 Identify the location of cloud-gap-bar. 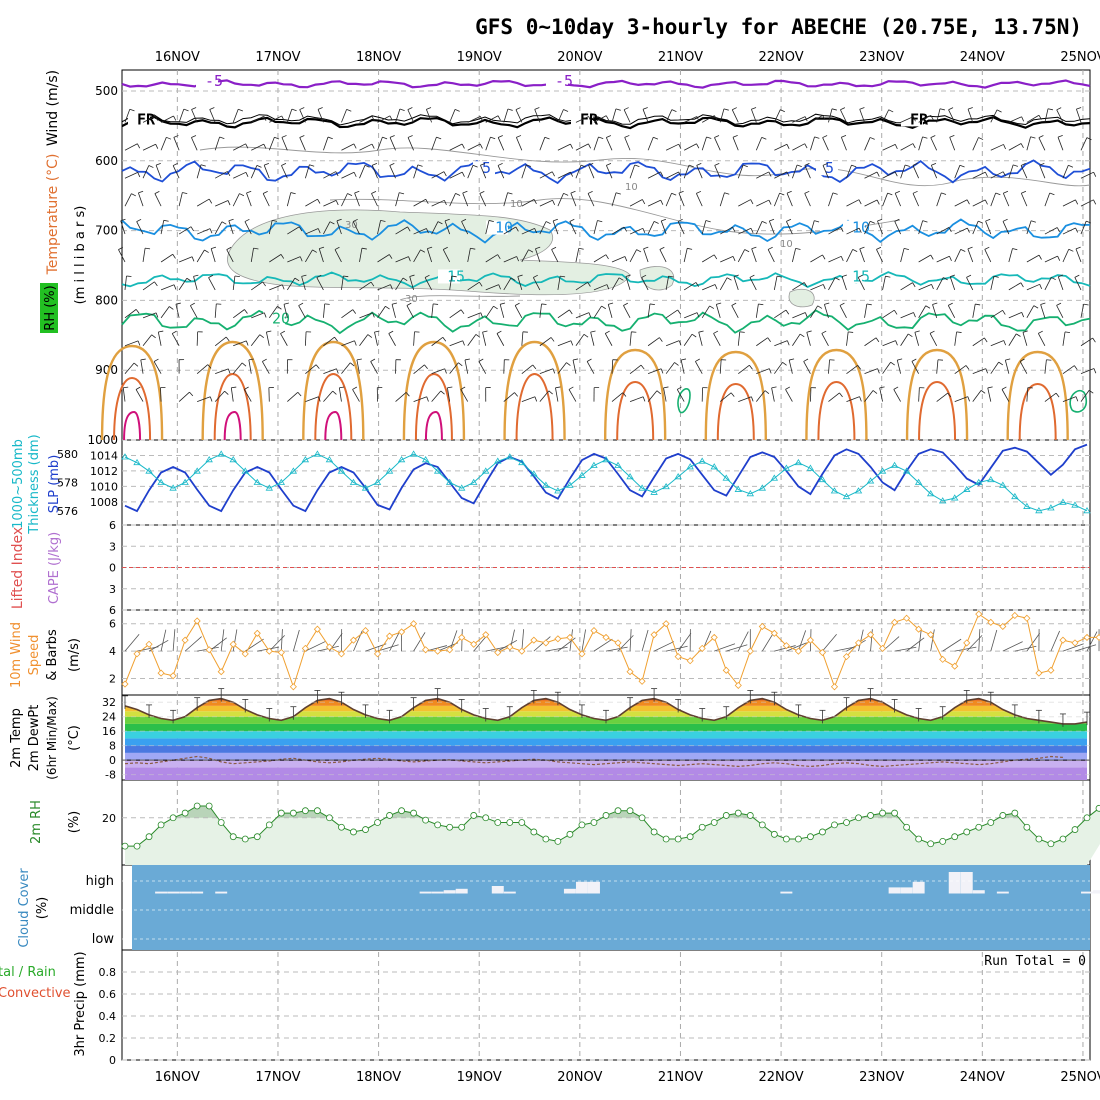
(569, 891).